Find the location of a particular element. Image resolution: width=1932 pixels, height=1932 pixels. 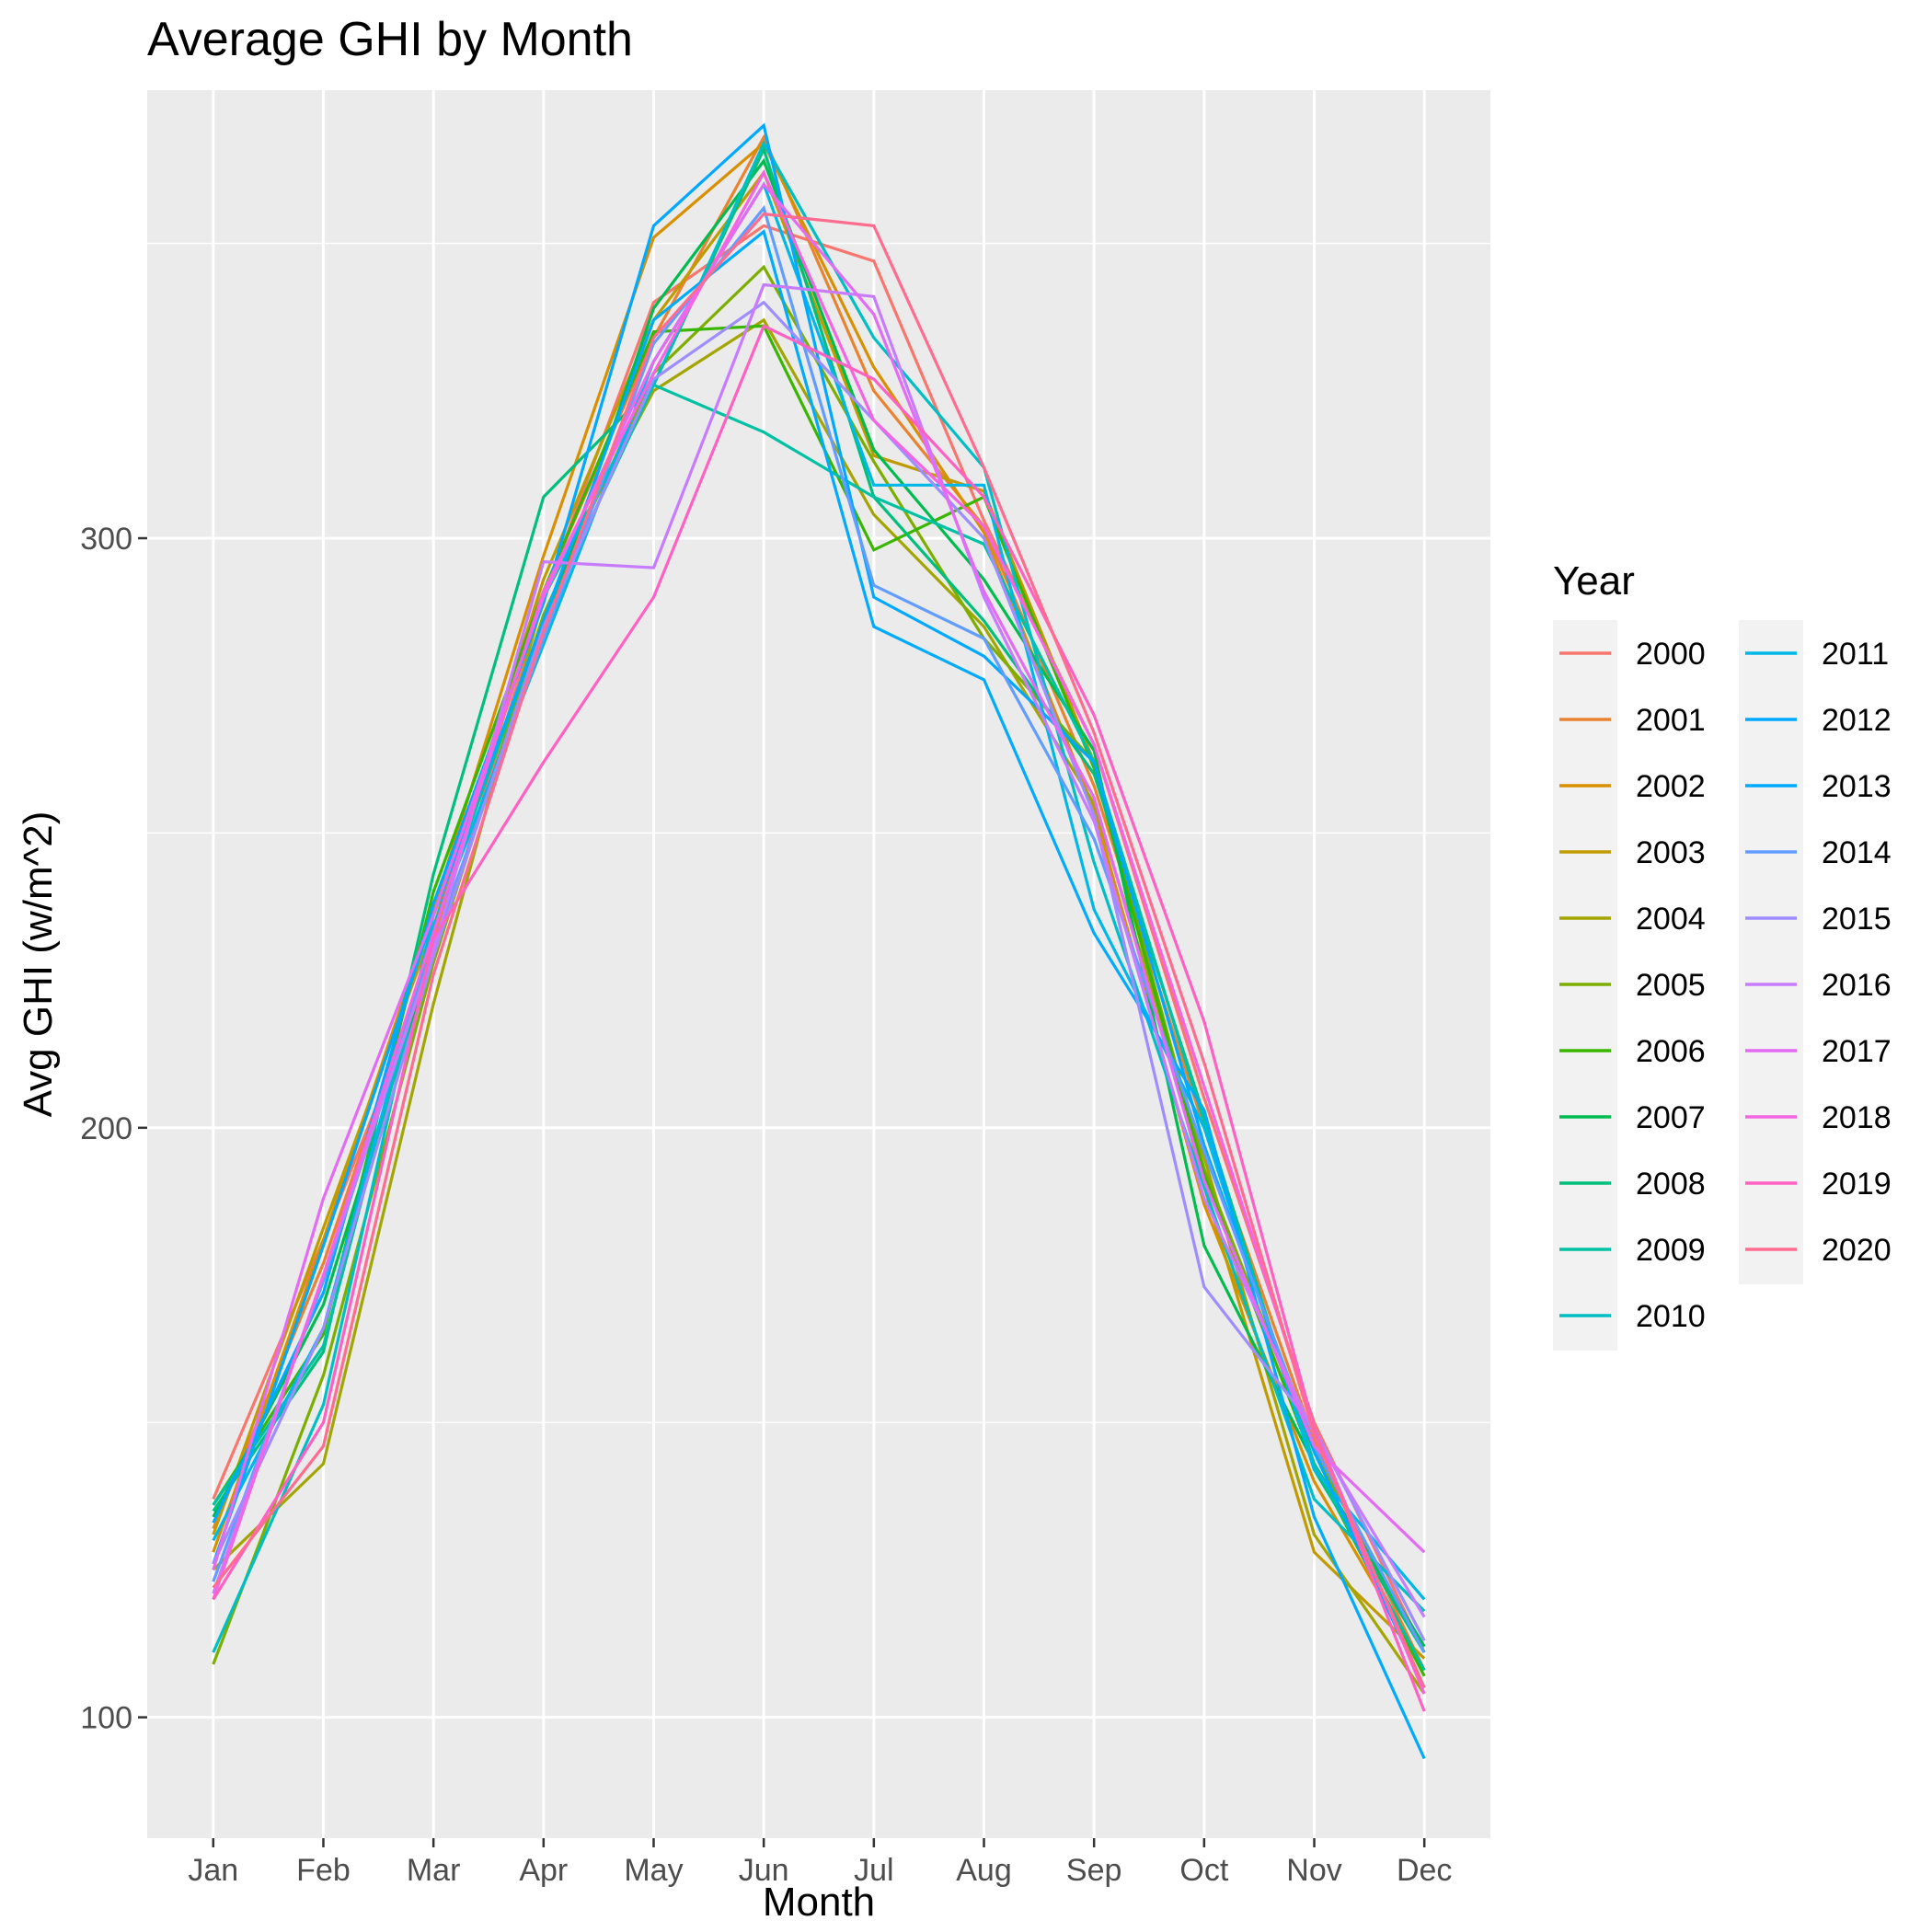

legend-label: 2005 is located at coordinates (1671, 985).